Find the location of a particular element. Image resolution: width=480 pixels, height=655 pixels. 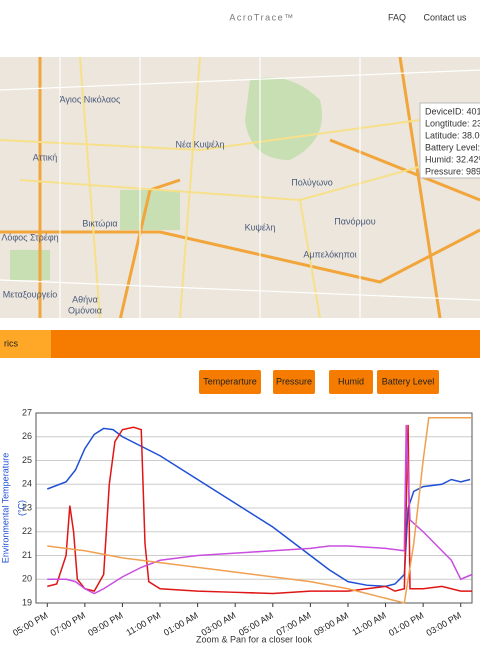

map-label: Λόφος Στρέφη is located at coordinates (29, 237).